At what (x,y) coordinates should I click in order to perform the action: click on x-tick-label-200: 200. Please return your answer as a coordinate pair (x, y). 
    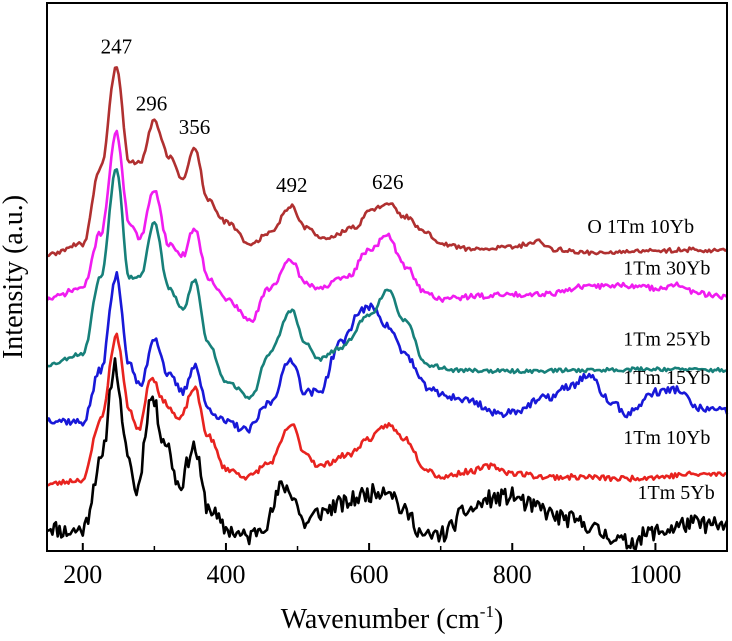
    Looking at the image, I should click on (82, 574).